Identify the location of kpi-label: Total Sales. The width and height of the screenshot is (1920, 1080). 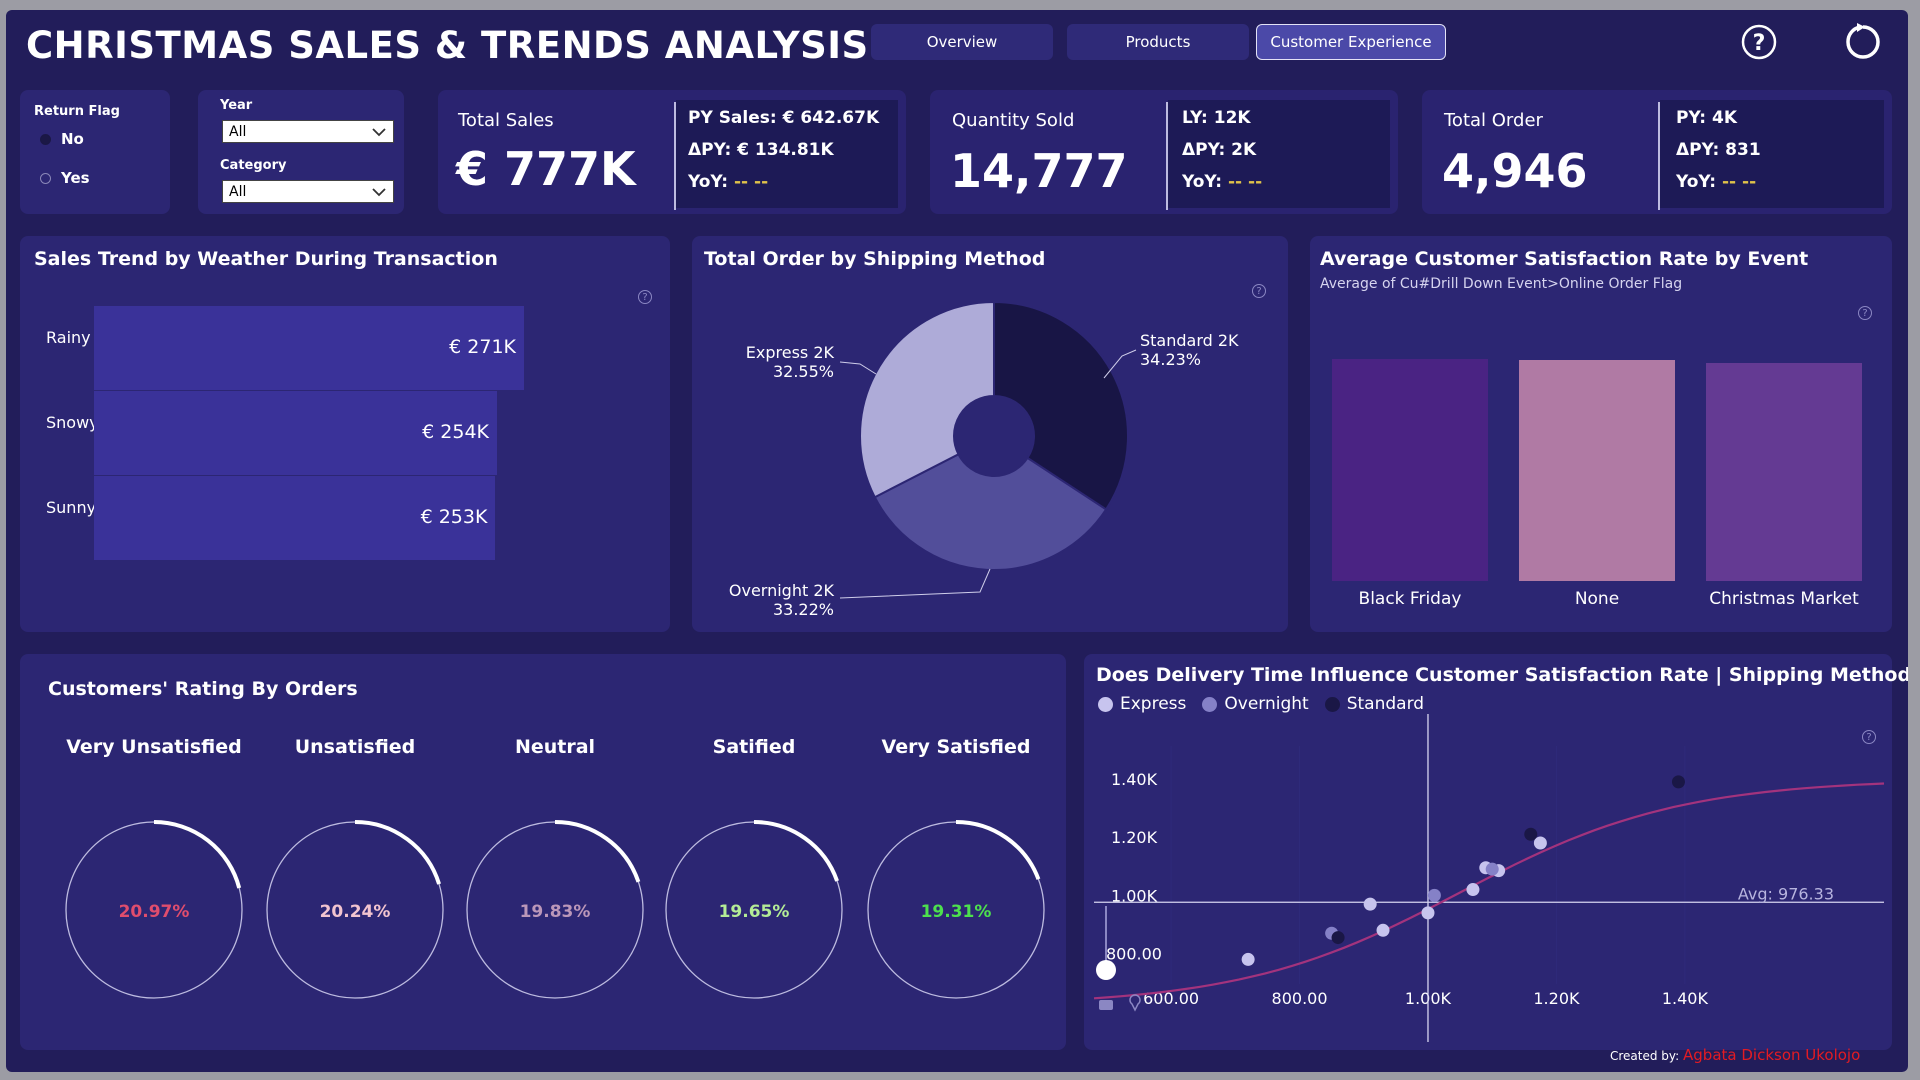
(506, 120).